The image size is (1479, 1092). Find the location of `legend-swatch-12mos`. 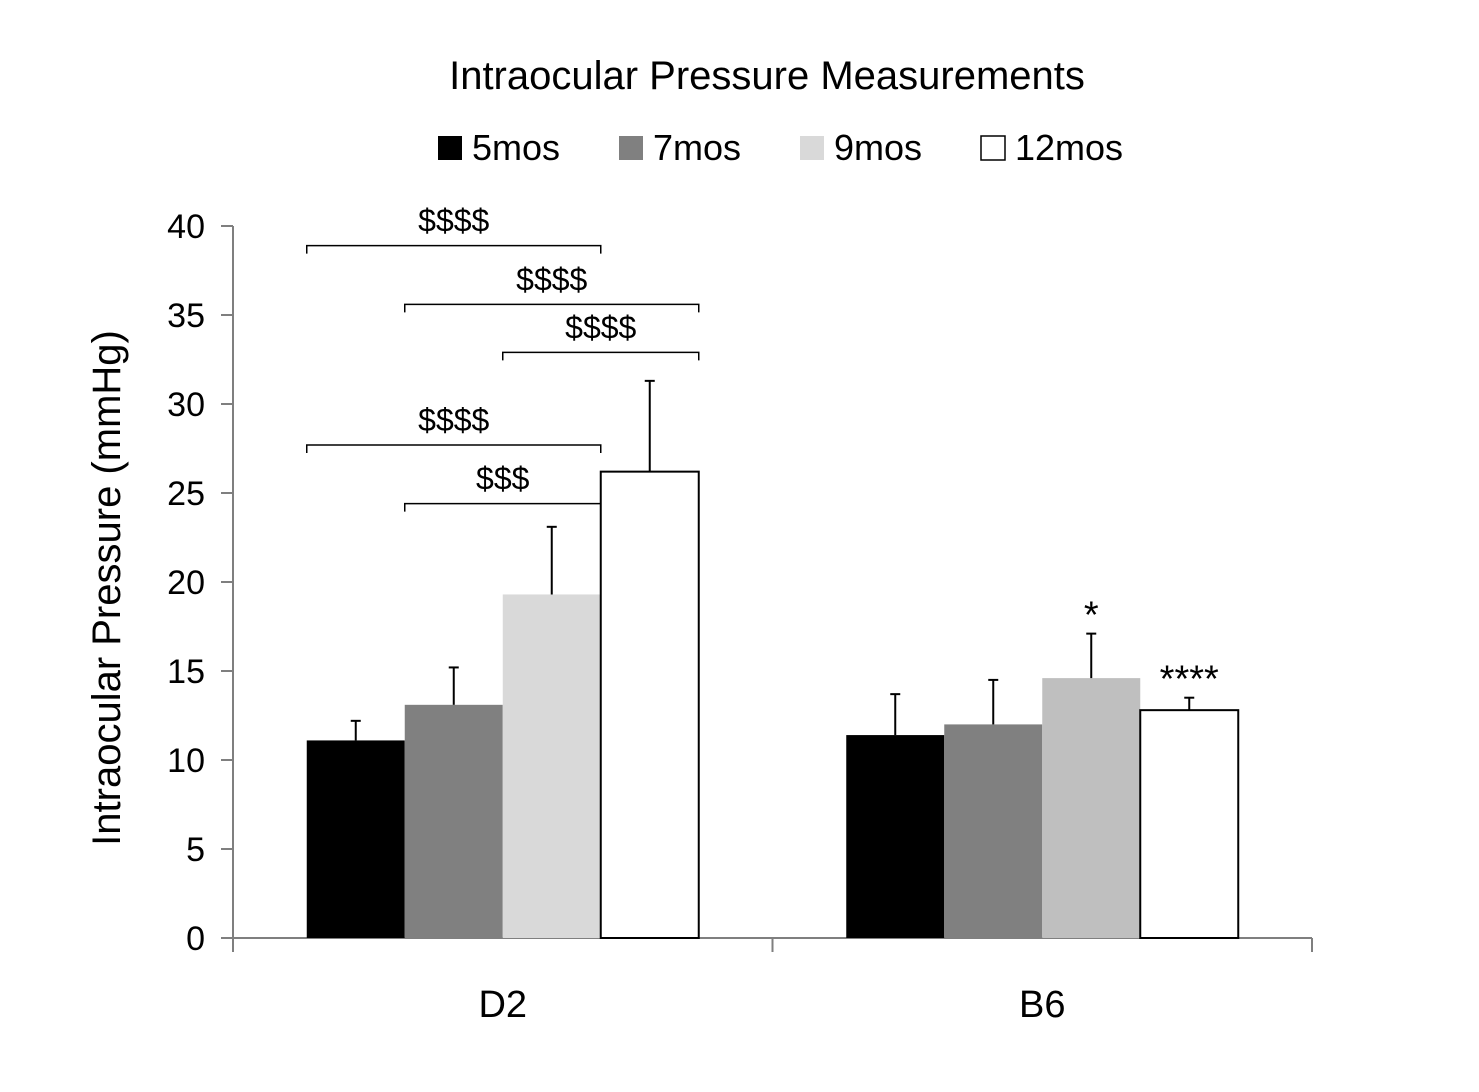

legend-swatch-12mos is located at coordinates (993, 148).